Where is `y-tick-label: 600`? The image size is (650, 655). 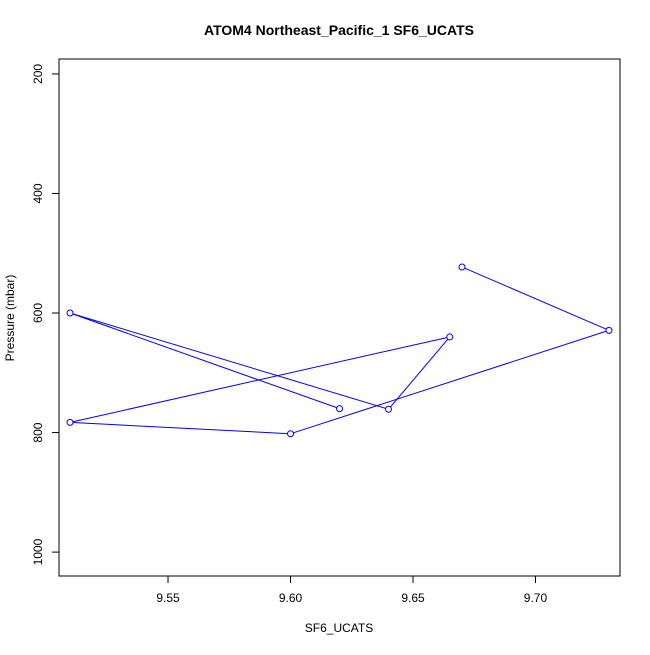
y-tick-label: 600 is located at coordinates (38, 313).